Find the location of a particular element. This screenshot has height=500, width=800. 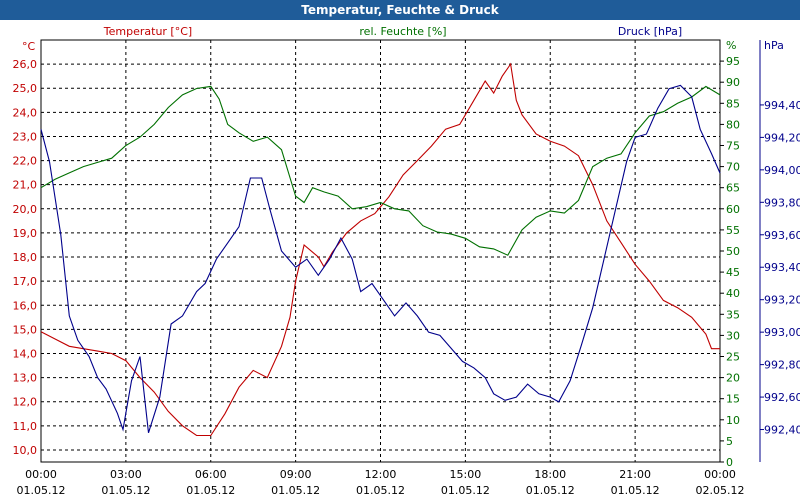

humidity-tick-label: 80 is located at coordinates (733, 124).